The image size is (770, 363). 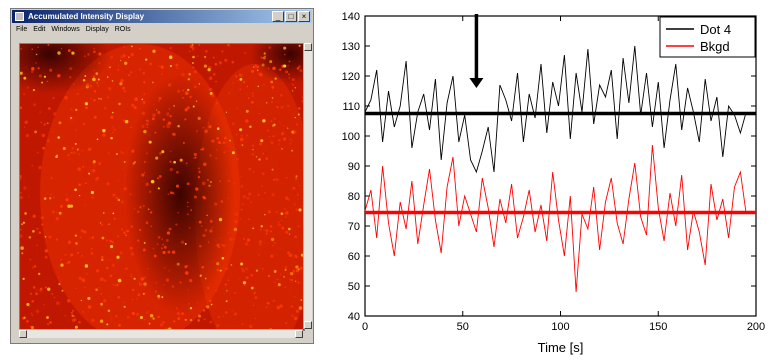 I want to click on scroll-down-arrow-icon, so click(x=308, y=325).